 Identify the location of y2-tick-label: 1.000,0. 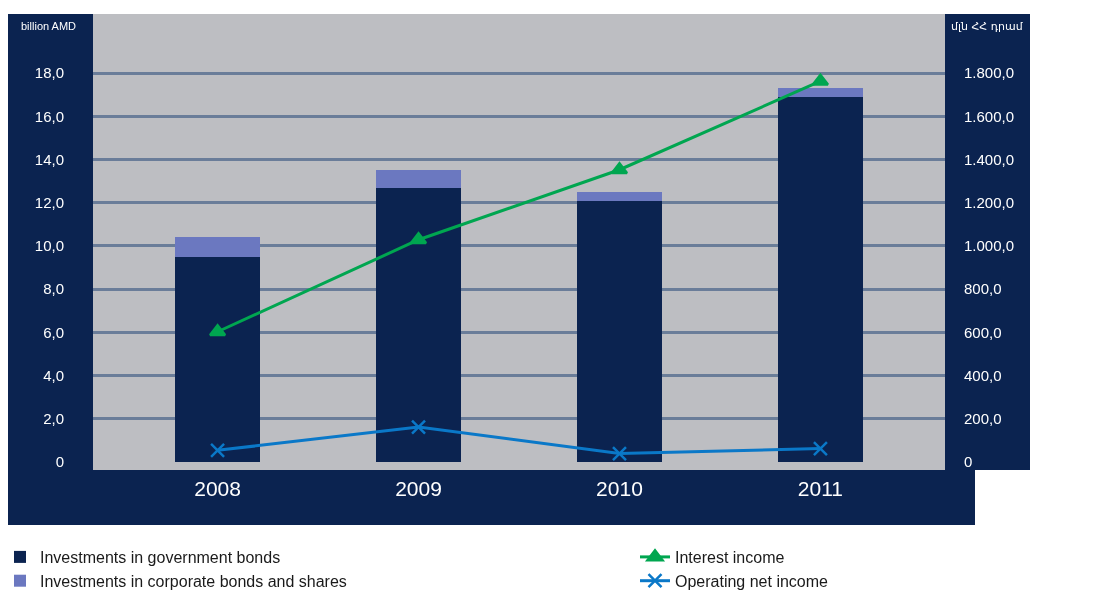
(989, 246).